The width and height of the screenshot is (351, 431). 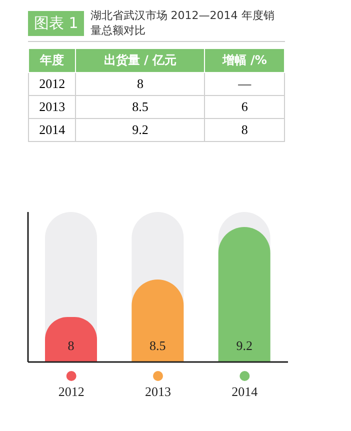 What do you see at coordinates (140, 130) in the screenshot?
I see `text: 9.2` at bounding box center [140, 130].